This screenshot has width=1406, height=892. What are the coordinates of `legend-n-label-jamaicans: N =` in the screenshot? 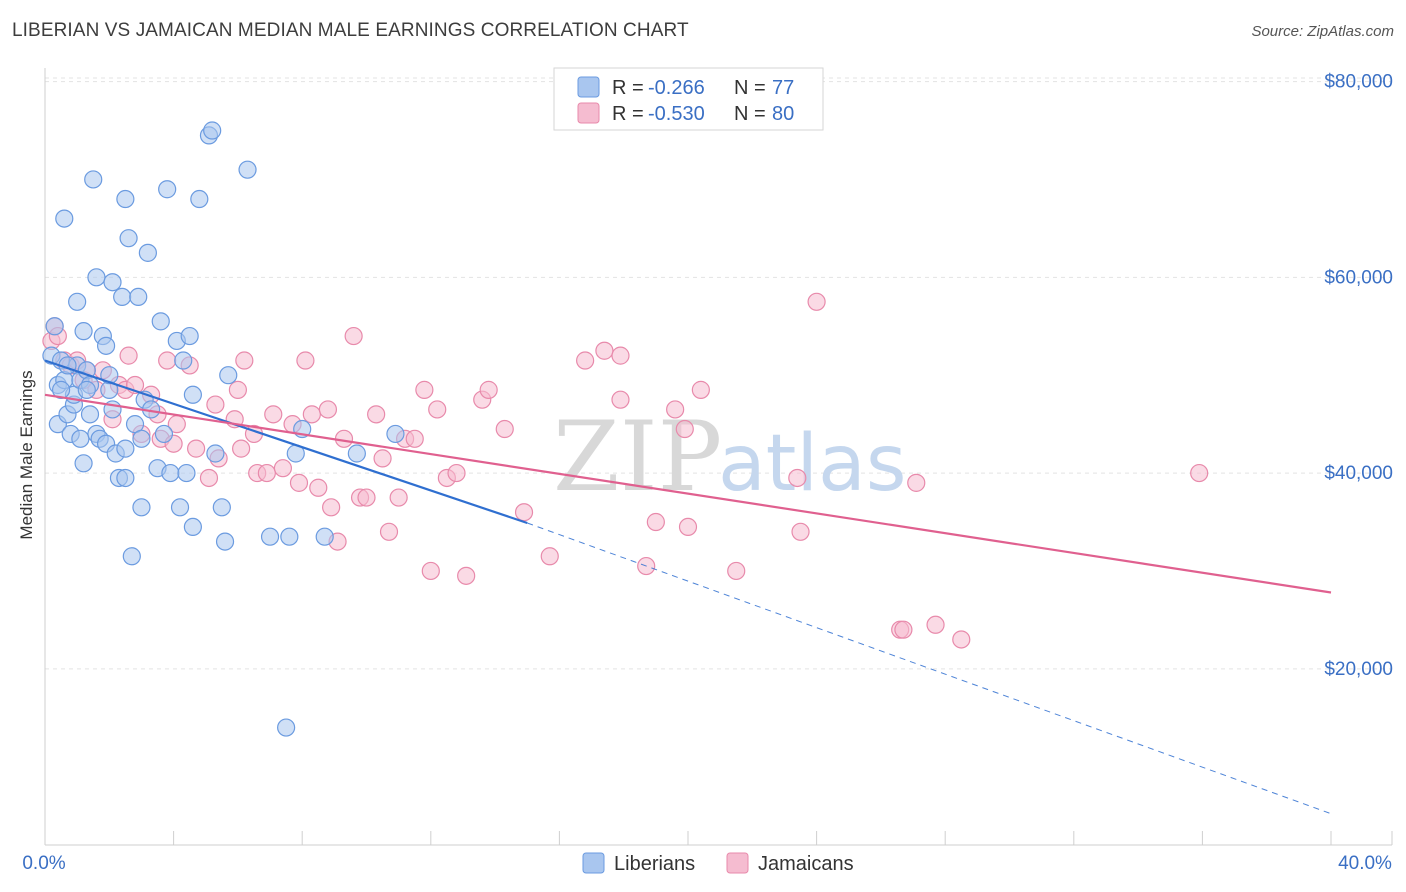 It's located at (750, 114).